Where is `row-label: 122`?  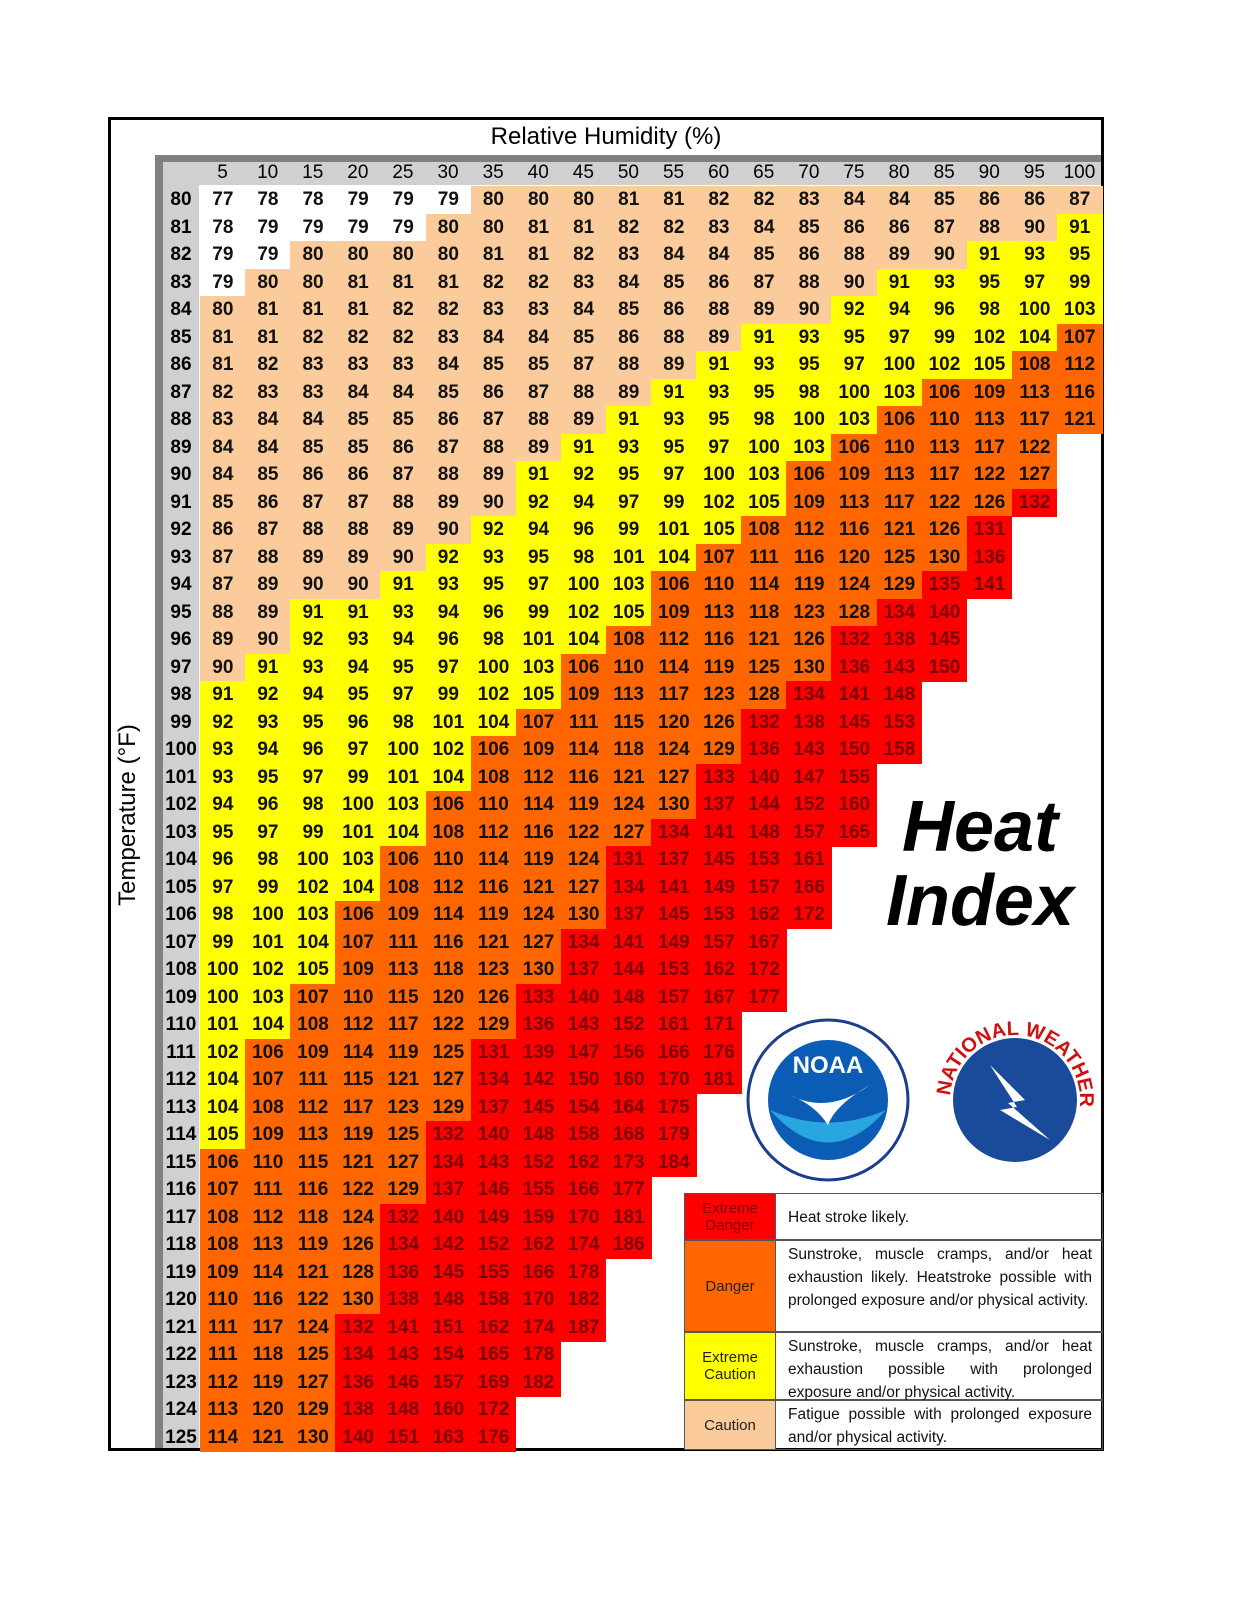 row-label: 122 is located at coordinates (181, 1354).